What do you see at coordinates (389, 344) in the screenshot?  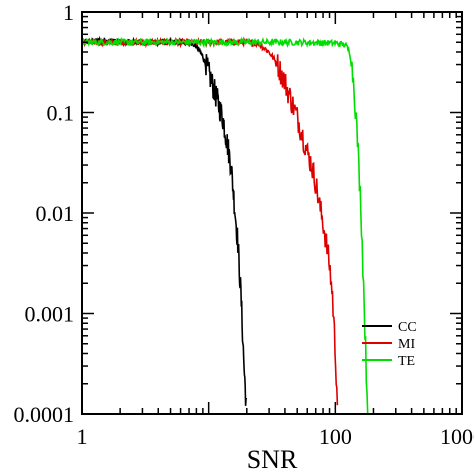 I see `legend: CC MI TE` at bounding box center [389, 344].